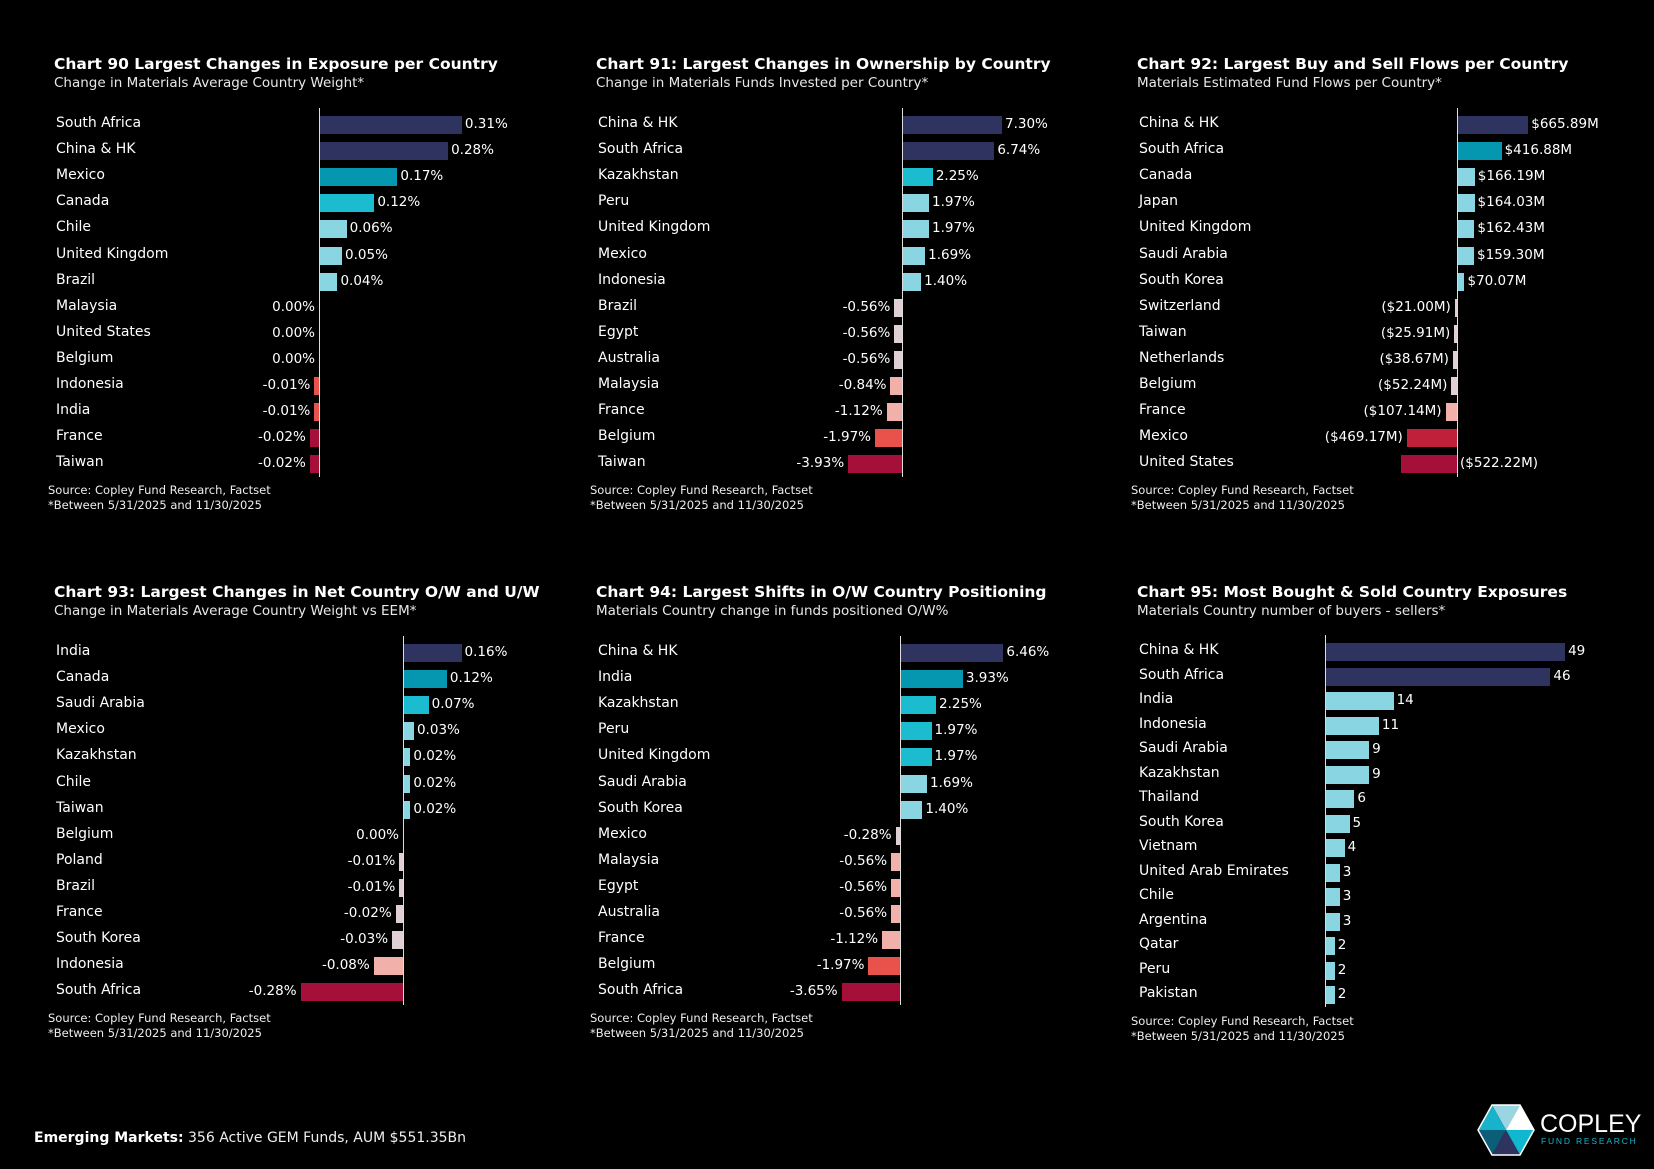 Image resolution: width=1654 pixels, height=1169 pixels. Describe the element at coordinates (1499, 463) in the screenshot. I see `value-label: ($522.22M)` at that location.